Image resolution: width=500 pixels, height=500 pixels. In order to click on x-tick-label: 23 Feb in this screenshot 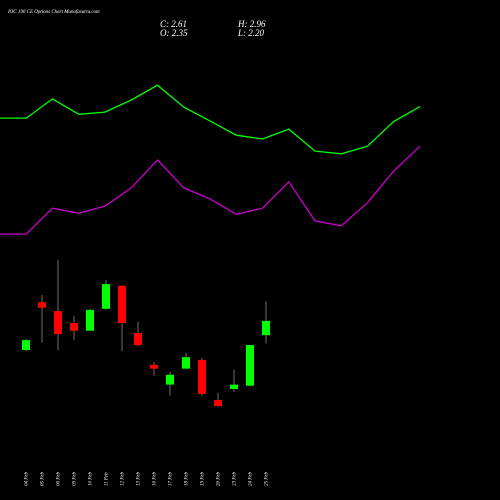, I will do `click(235, 478)`.